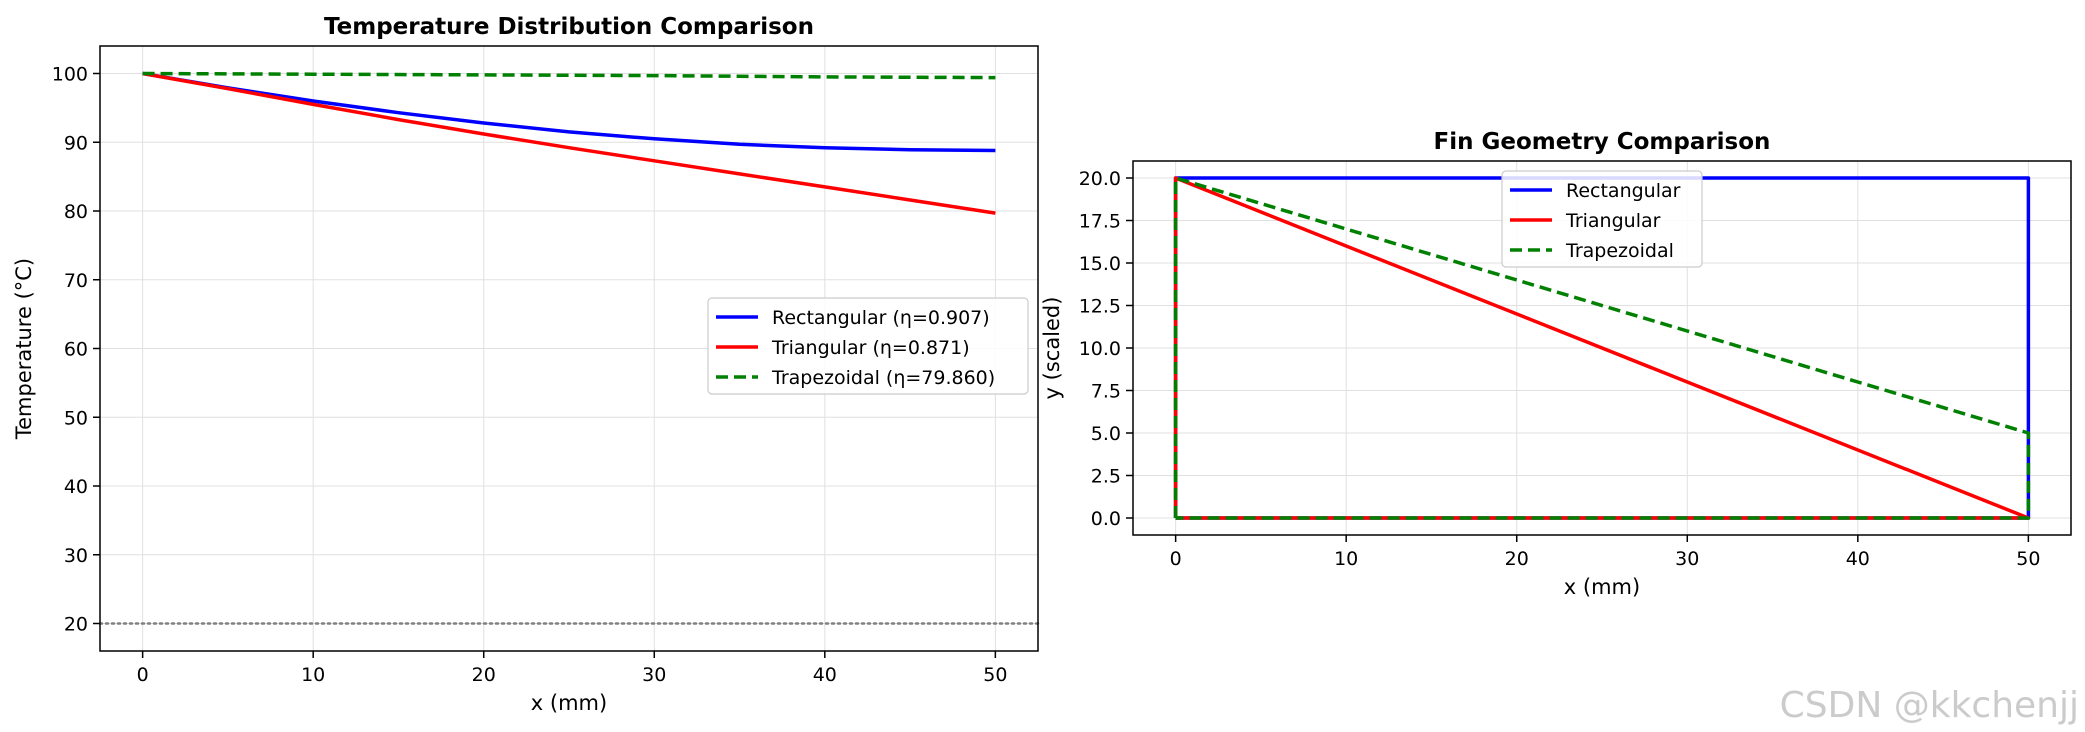 The width and height of the screenshot is (2085, 732). Describe the element at coordinates (1602, 142) in the screenshot. I see `chart-title: Fin Geometry Comparison` at that location.